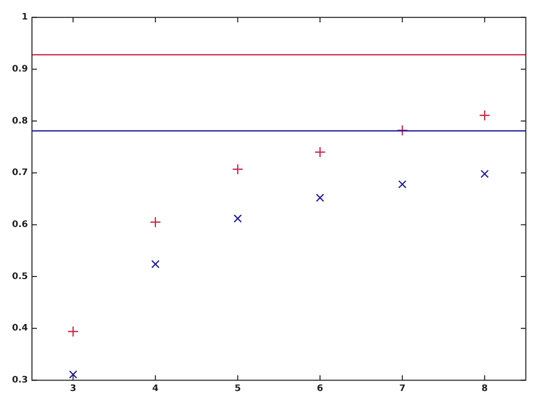  Describe the element at coordinates (20, 381) in the screenshot. I see `y-tick-label: 0.3` at that location.